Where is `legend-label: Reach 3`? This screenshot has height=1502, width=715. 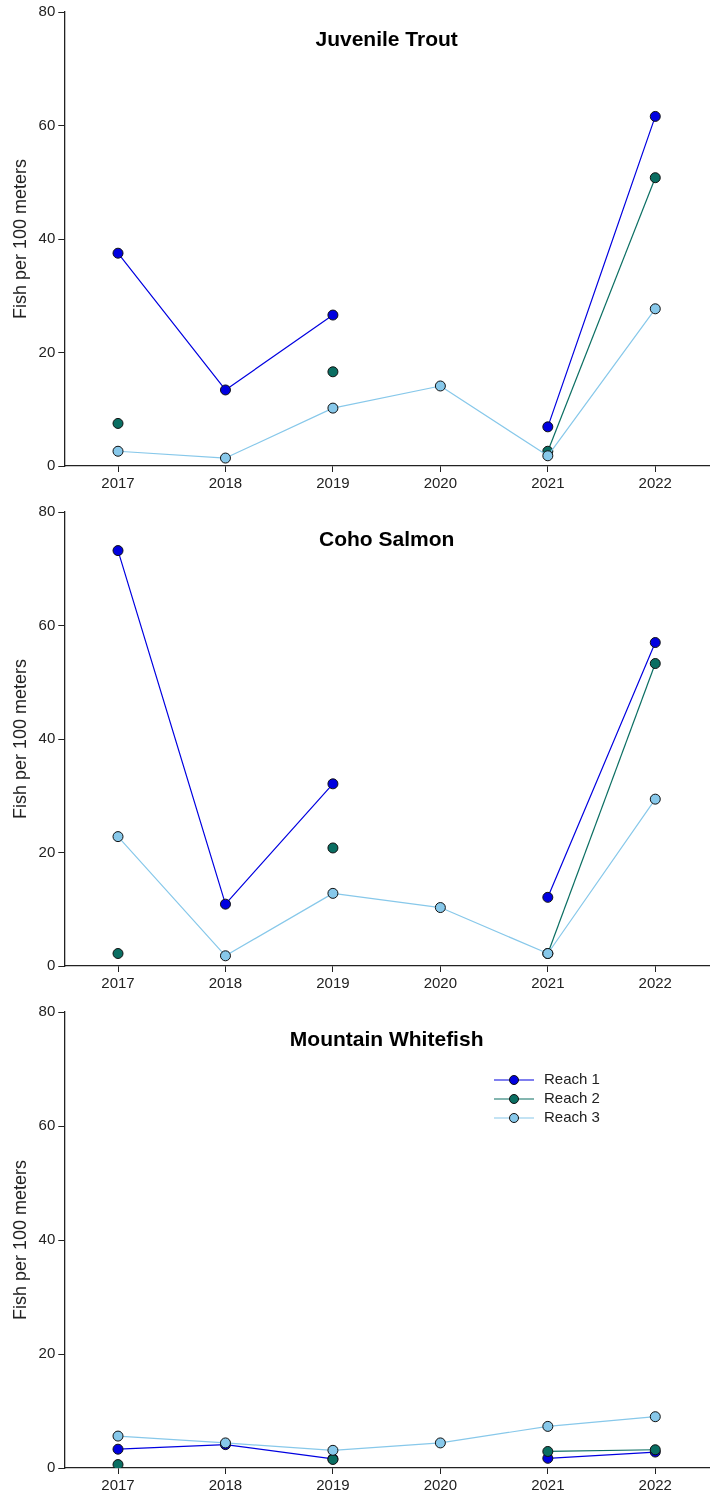 legend-label: Reach 3 is located at coordinates (572, 1117).